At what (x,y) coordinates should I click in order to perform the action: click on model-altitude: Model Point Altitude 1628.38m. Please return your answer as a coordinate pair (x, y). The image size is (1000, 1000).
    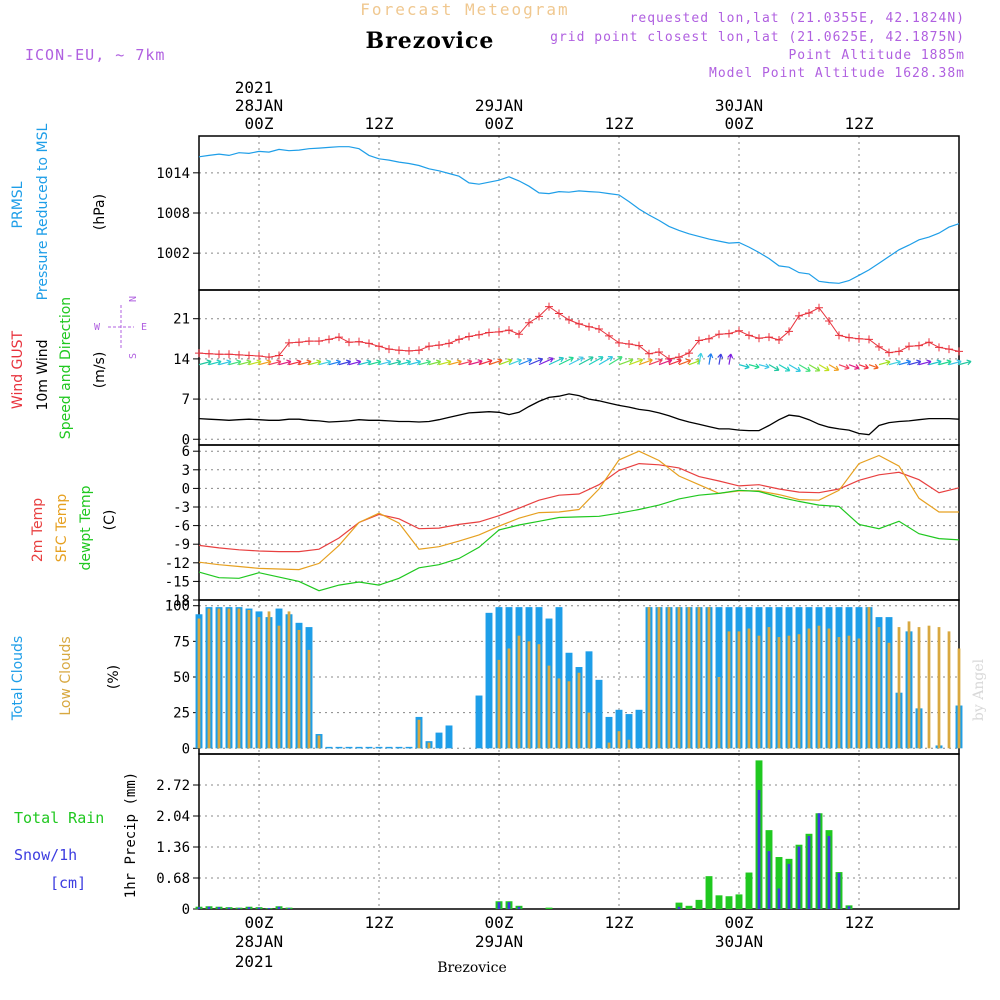
    Looking at the image, I should click on (837, 73).